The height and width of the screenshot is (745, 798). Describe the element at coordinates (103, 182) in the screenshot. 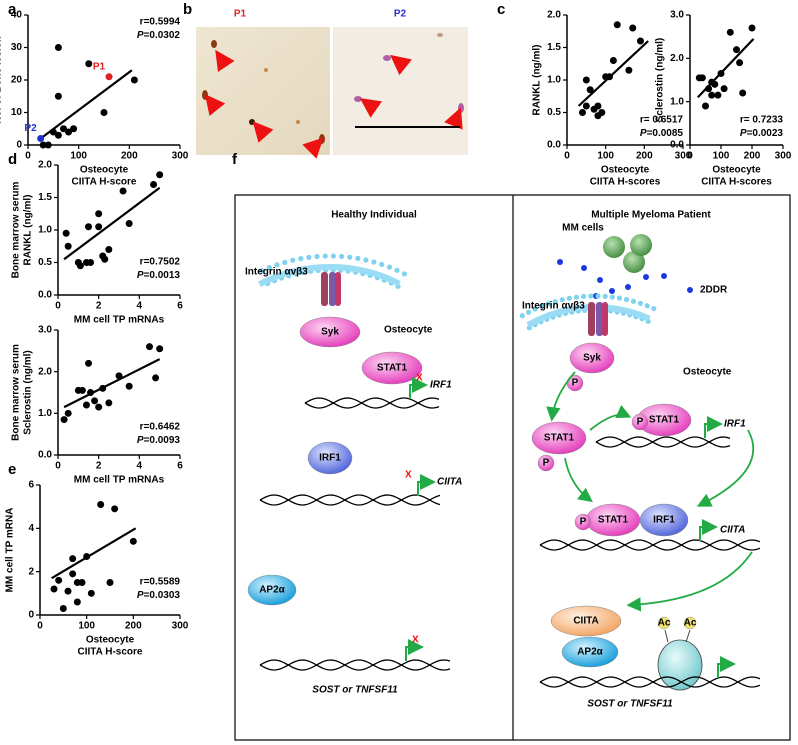

I see `x-axis-label: CIITA H-score` at that location.